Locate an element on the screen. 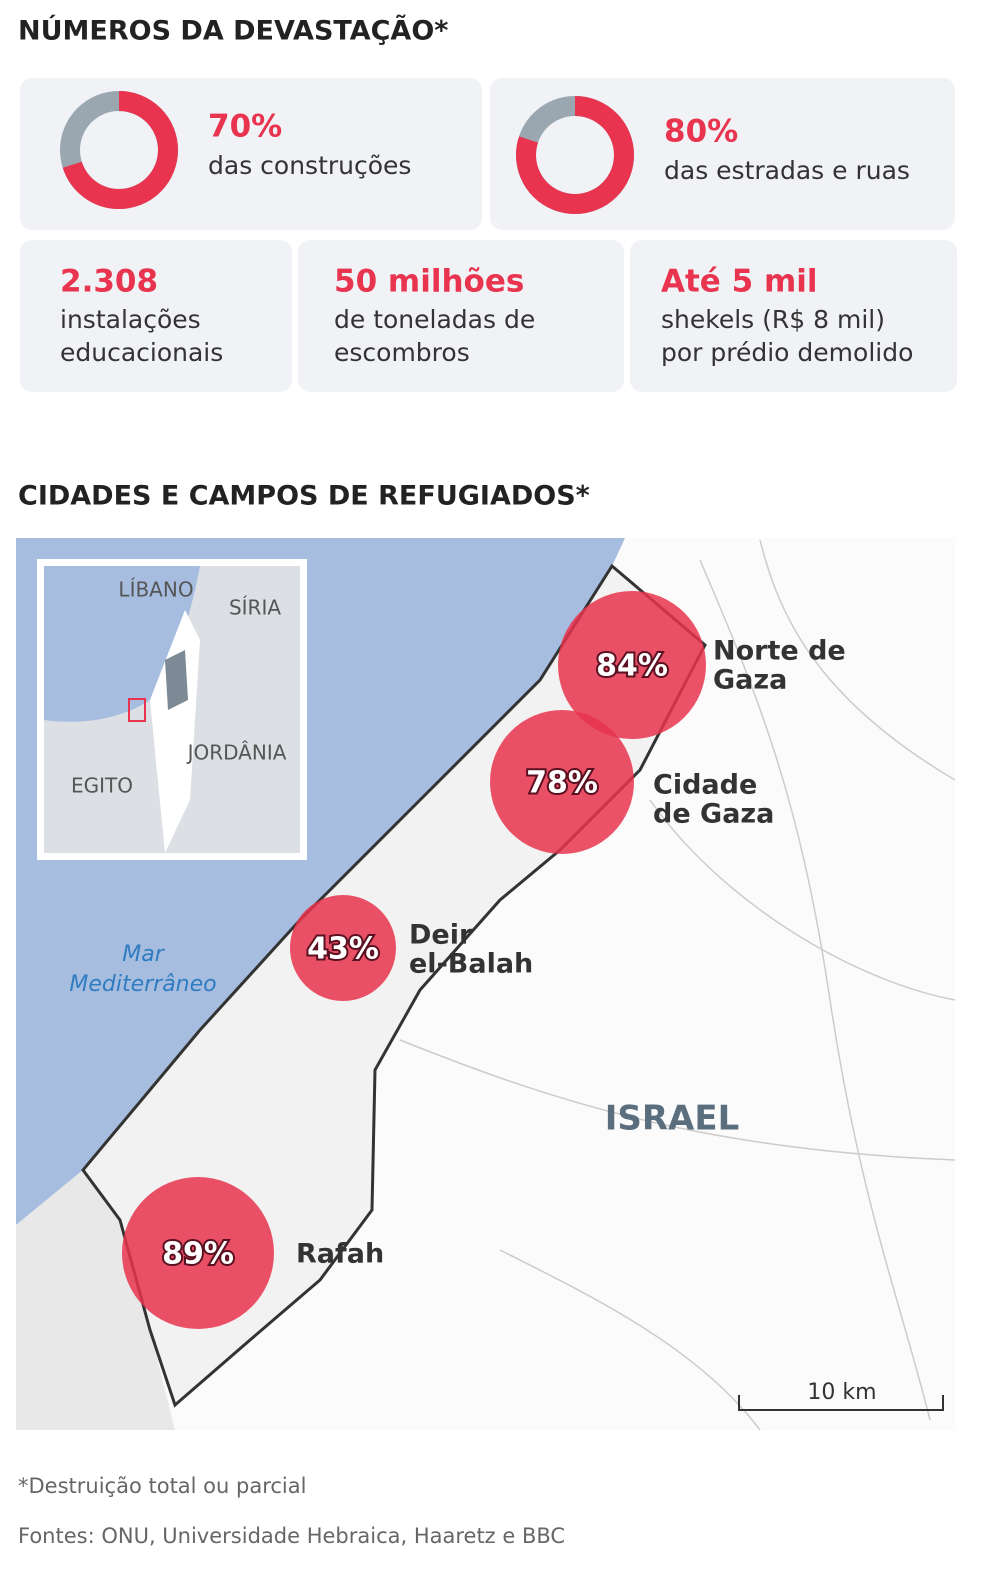 The image size is (984, 1582). inset-label: JORDÂNIA is located at coordinates (236, 753).